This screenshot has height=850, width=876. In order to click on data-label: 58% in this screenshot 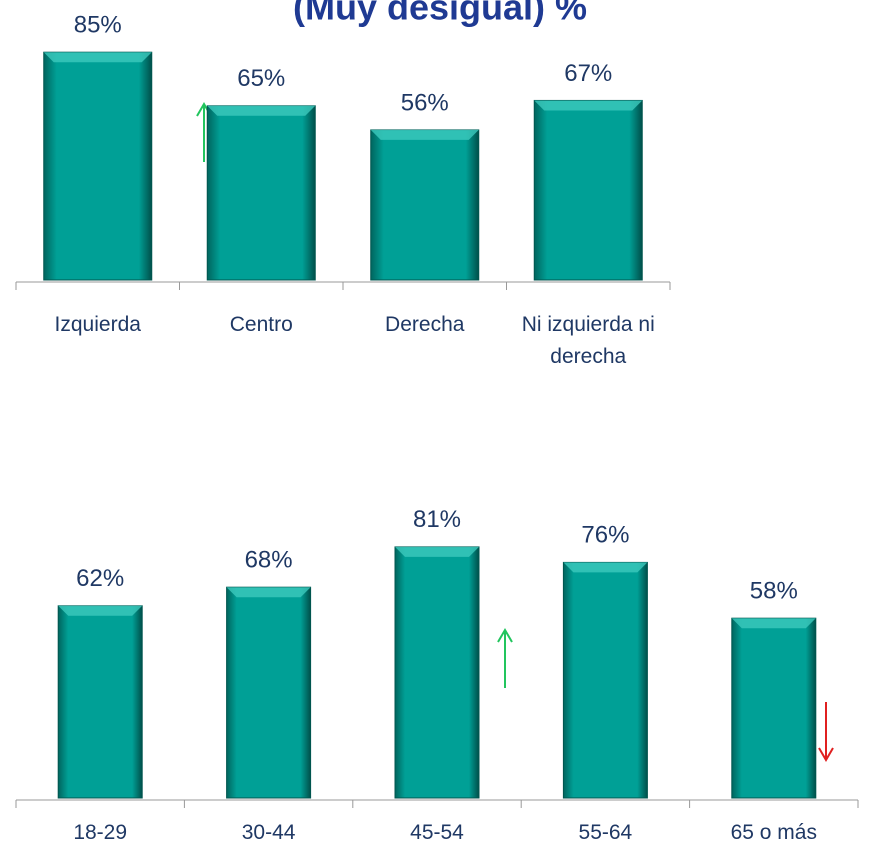, I will do `click(774, 591)`.